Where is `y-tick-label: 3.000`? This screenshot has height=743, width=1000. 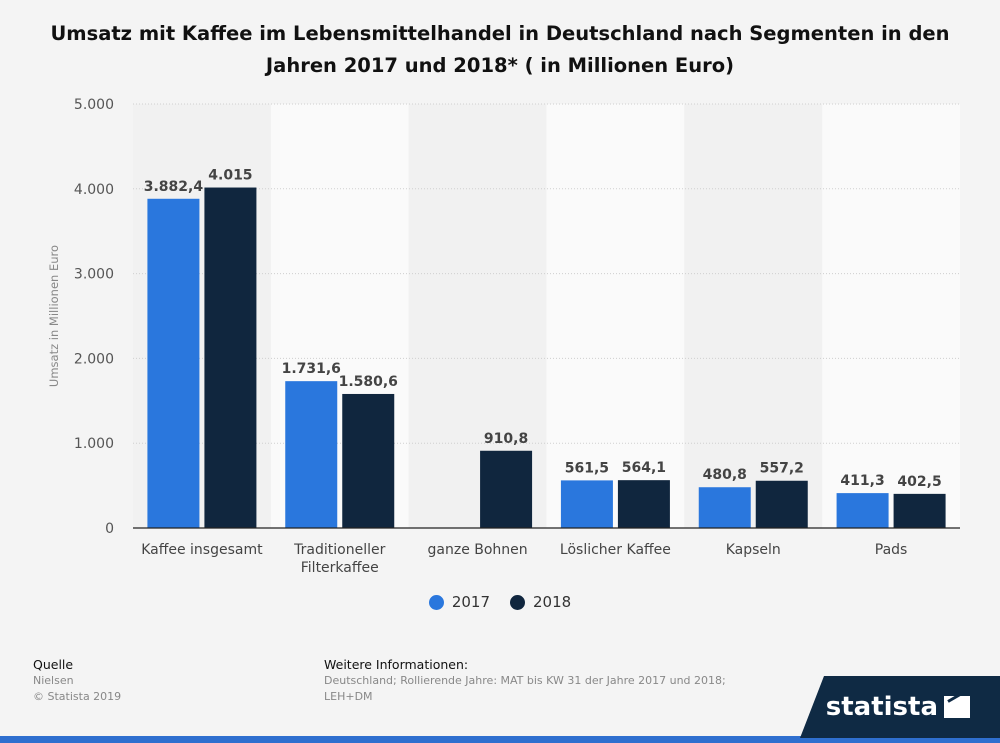 y-tick-label: 3.000 is located at coordinates (94, 275).